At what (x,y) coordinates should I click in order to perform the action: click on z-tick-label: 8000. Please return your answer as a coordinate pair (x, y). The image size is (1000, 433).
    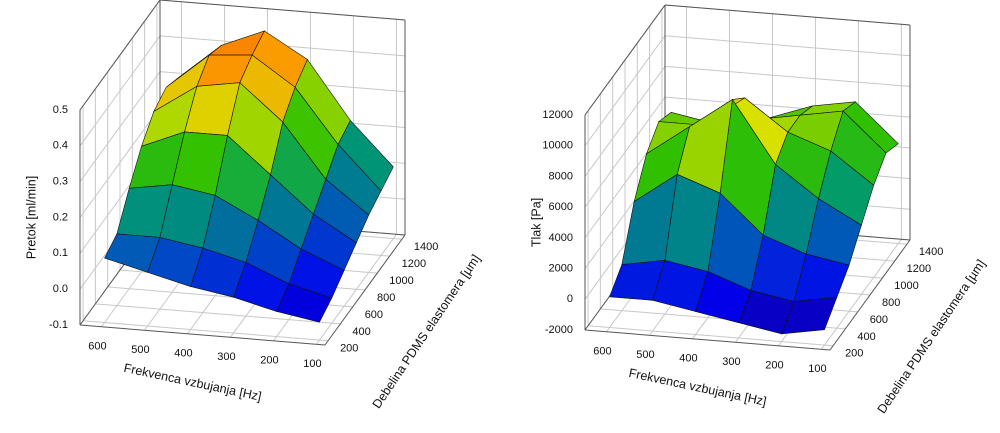
    Looking at the image, I should click on (561, 176).